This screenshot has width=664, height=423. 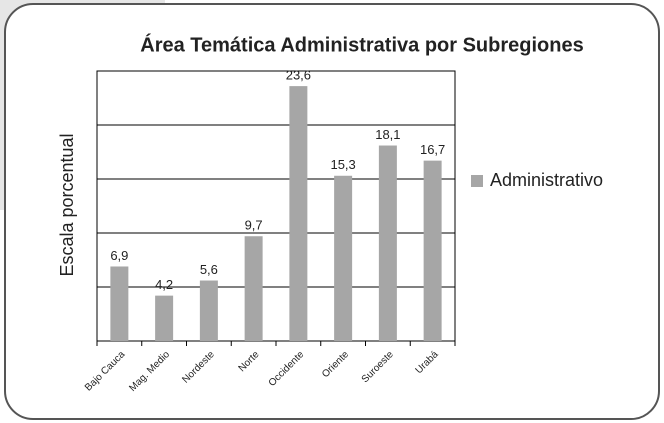 What do you see at coordinates (546, 180) in the screenshot?
I see `legend-label: Administrativo` at bounding box center [546, 180].